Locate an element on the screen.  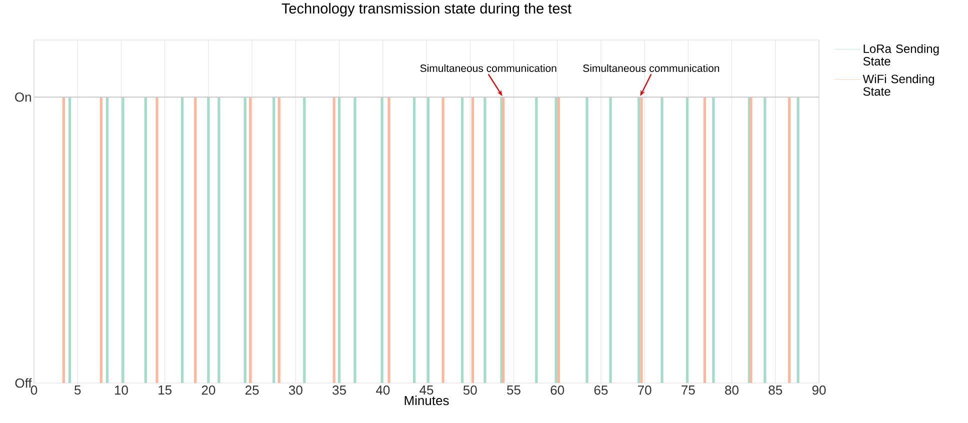
x-axis-title: Minutes is located at coordinates (426, 401).